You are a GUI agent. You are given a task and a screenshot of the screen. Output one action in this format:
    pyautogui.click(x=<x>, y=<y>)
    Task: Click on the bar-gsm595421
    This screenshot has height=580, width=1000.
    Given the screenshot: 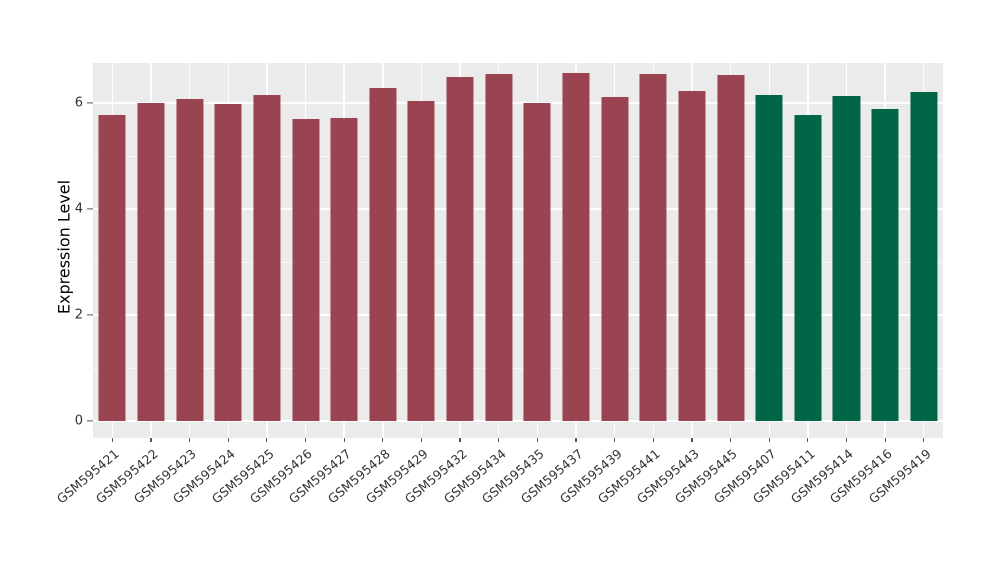 What is the action you would take?
    pyautogui.click(x=112, y=267)
    